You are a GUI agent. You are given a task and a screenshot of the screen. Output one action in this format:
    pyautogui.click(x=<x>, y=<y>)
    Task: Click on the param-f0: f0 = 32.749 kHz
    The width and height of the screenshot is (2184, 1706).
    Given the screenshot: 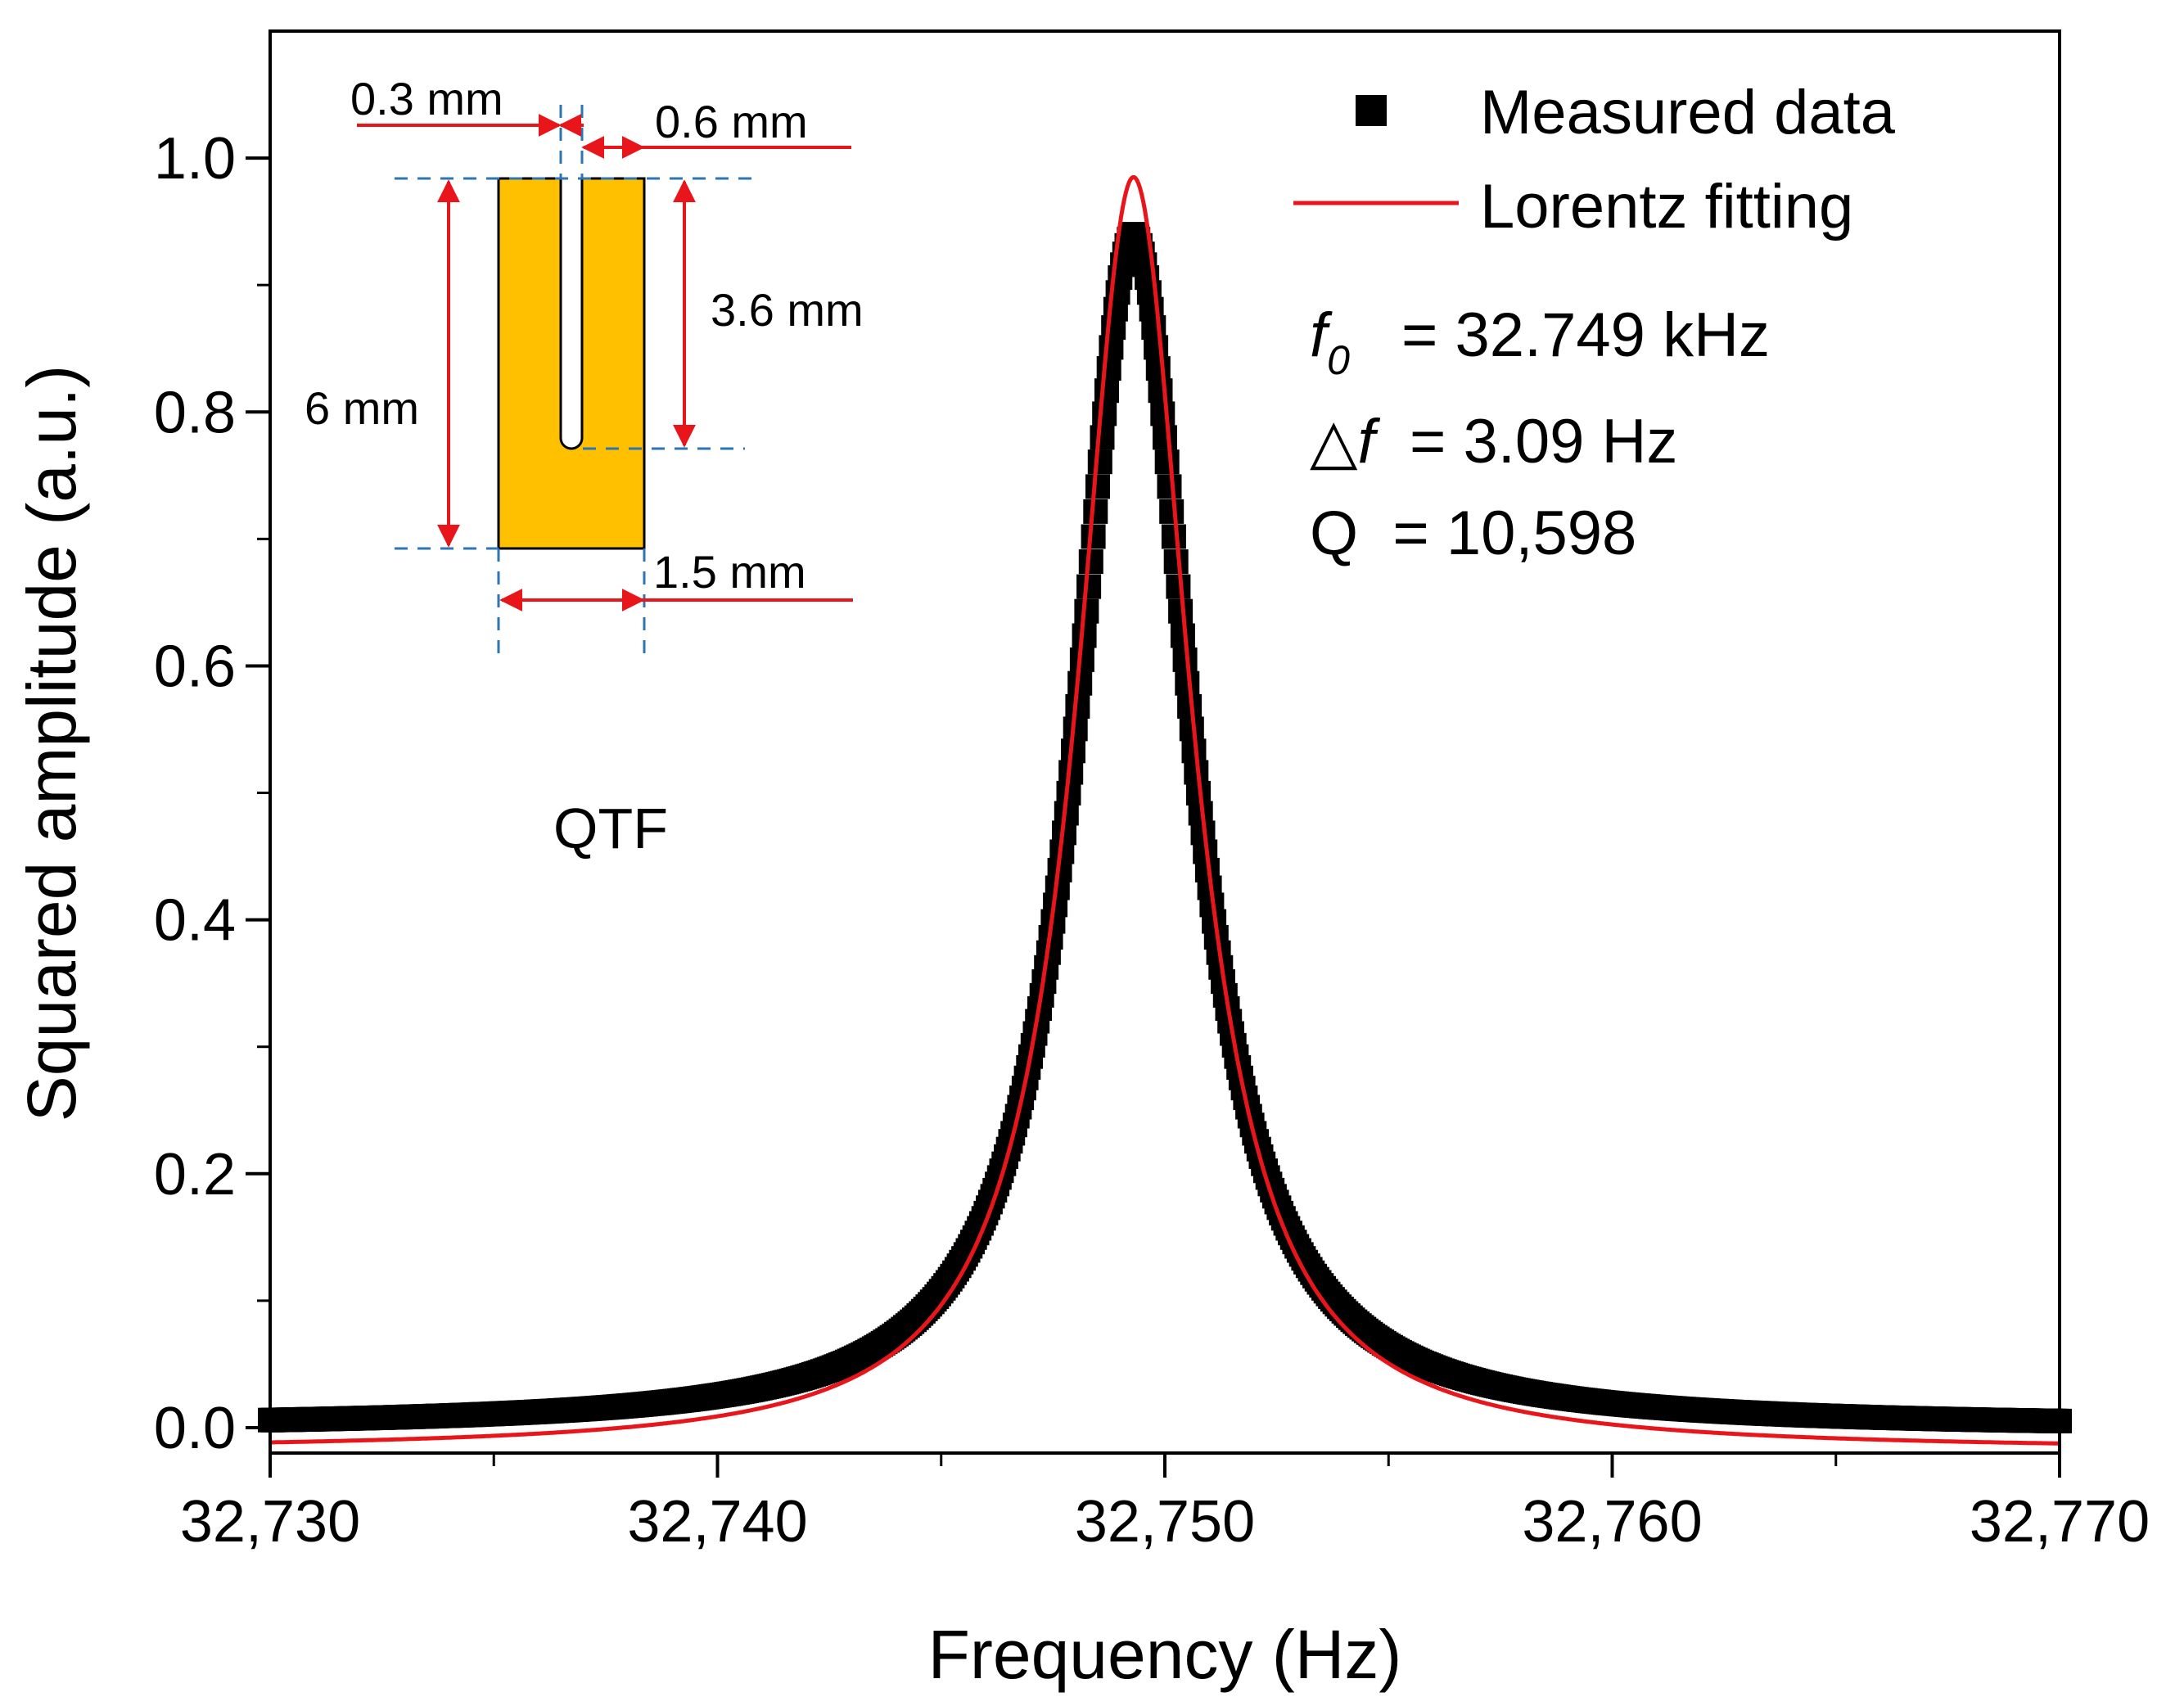 What is the action you would take?
    pyautogui.click(x=1540, y=341)
    